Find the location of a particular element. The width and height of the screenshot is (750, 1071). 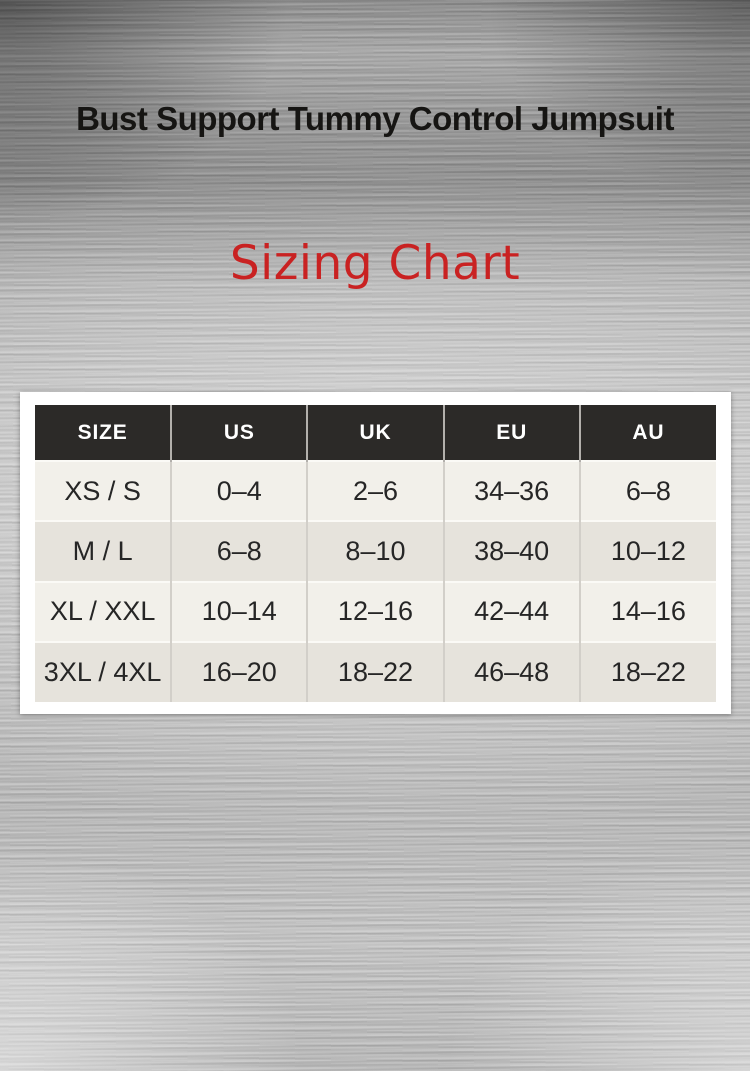

column-header-uk: UK is located at coordinates (375, 433).